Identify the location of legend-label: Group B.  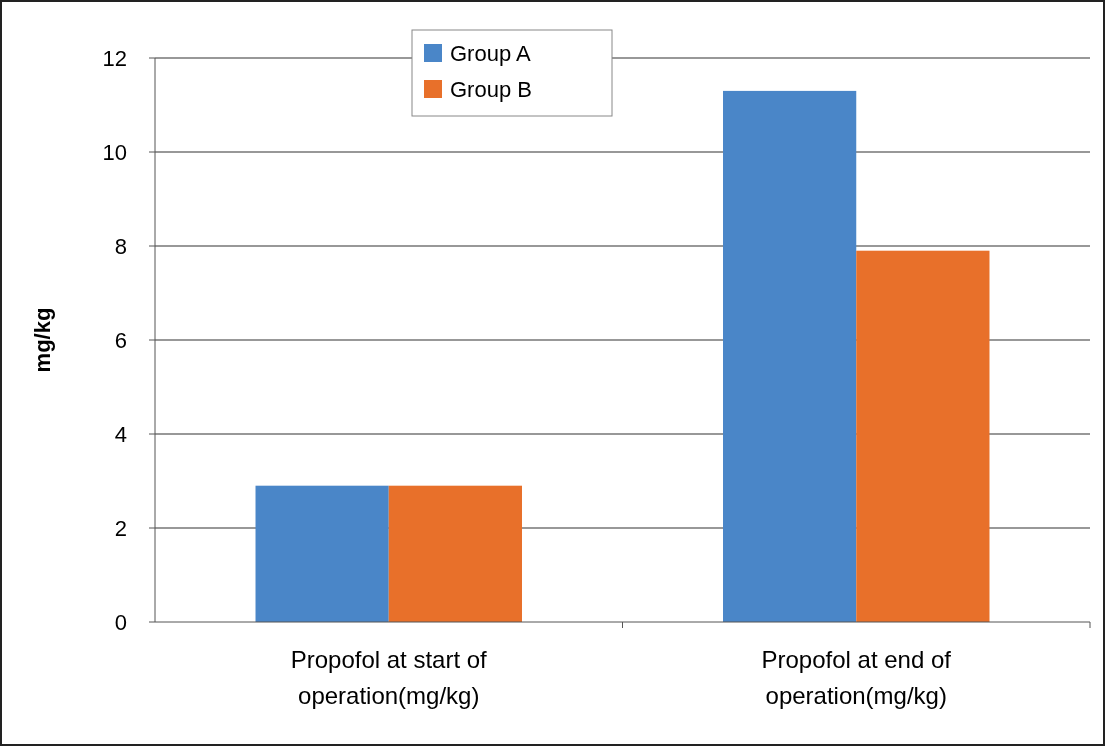
(491, 89).